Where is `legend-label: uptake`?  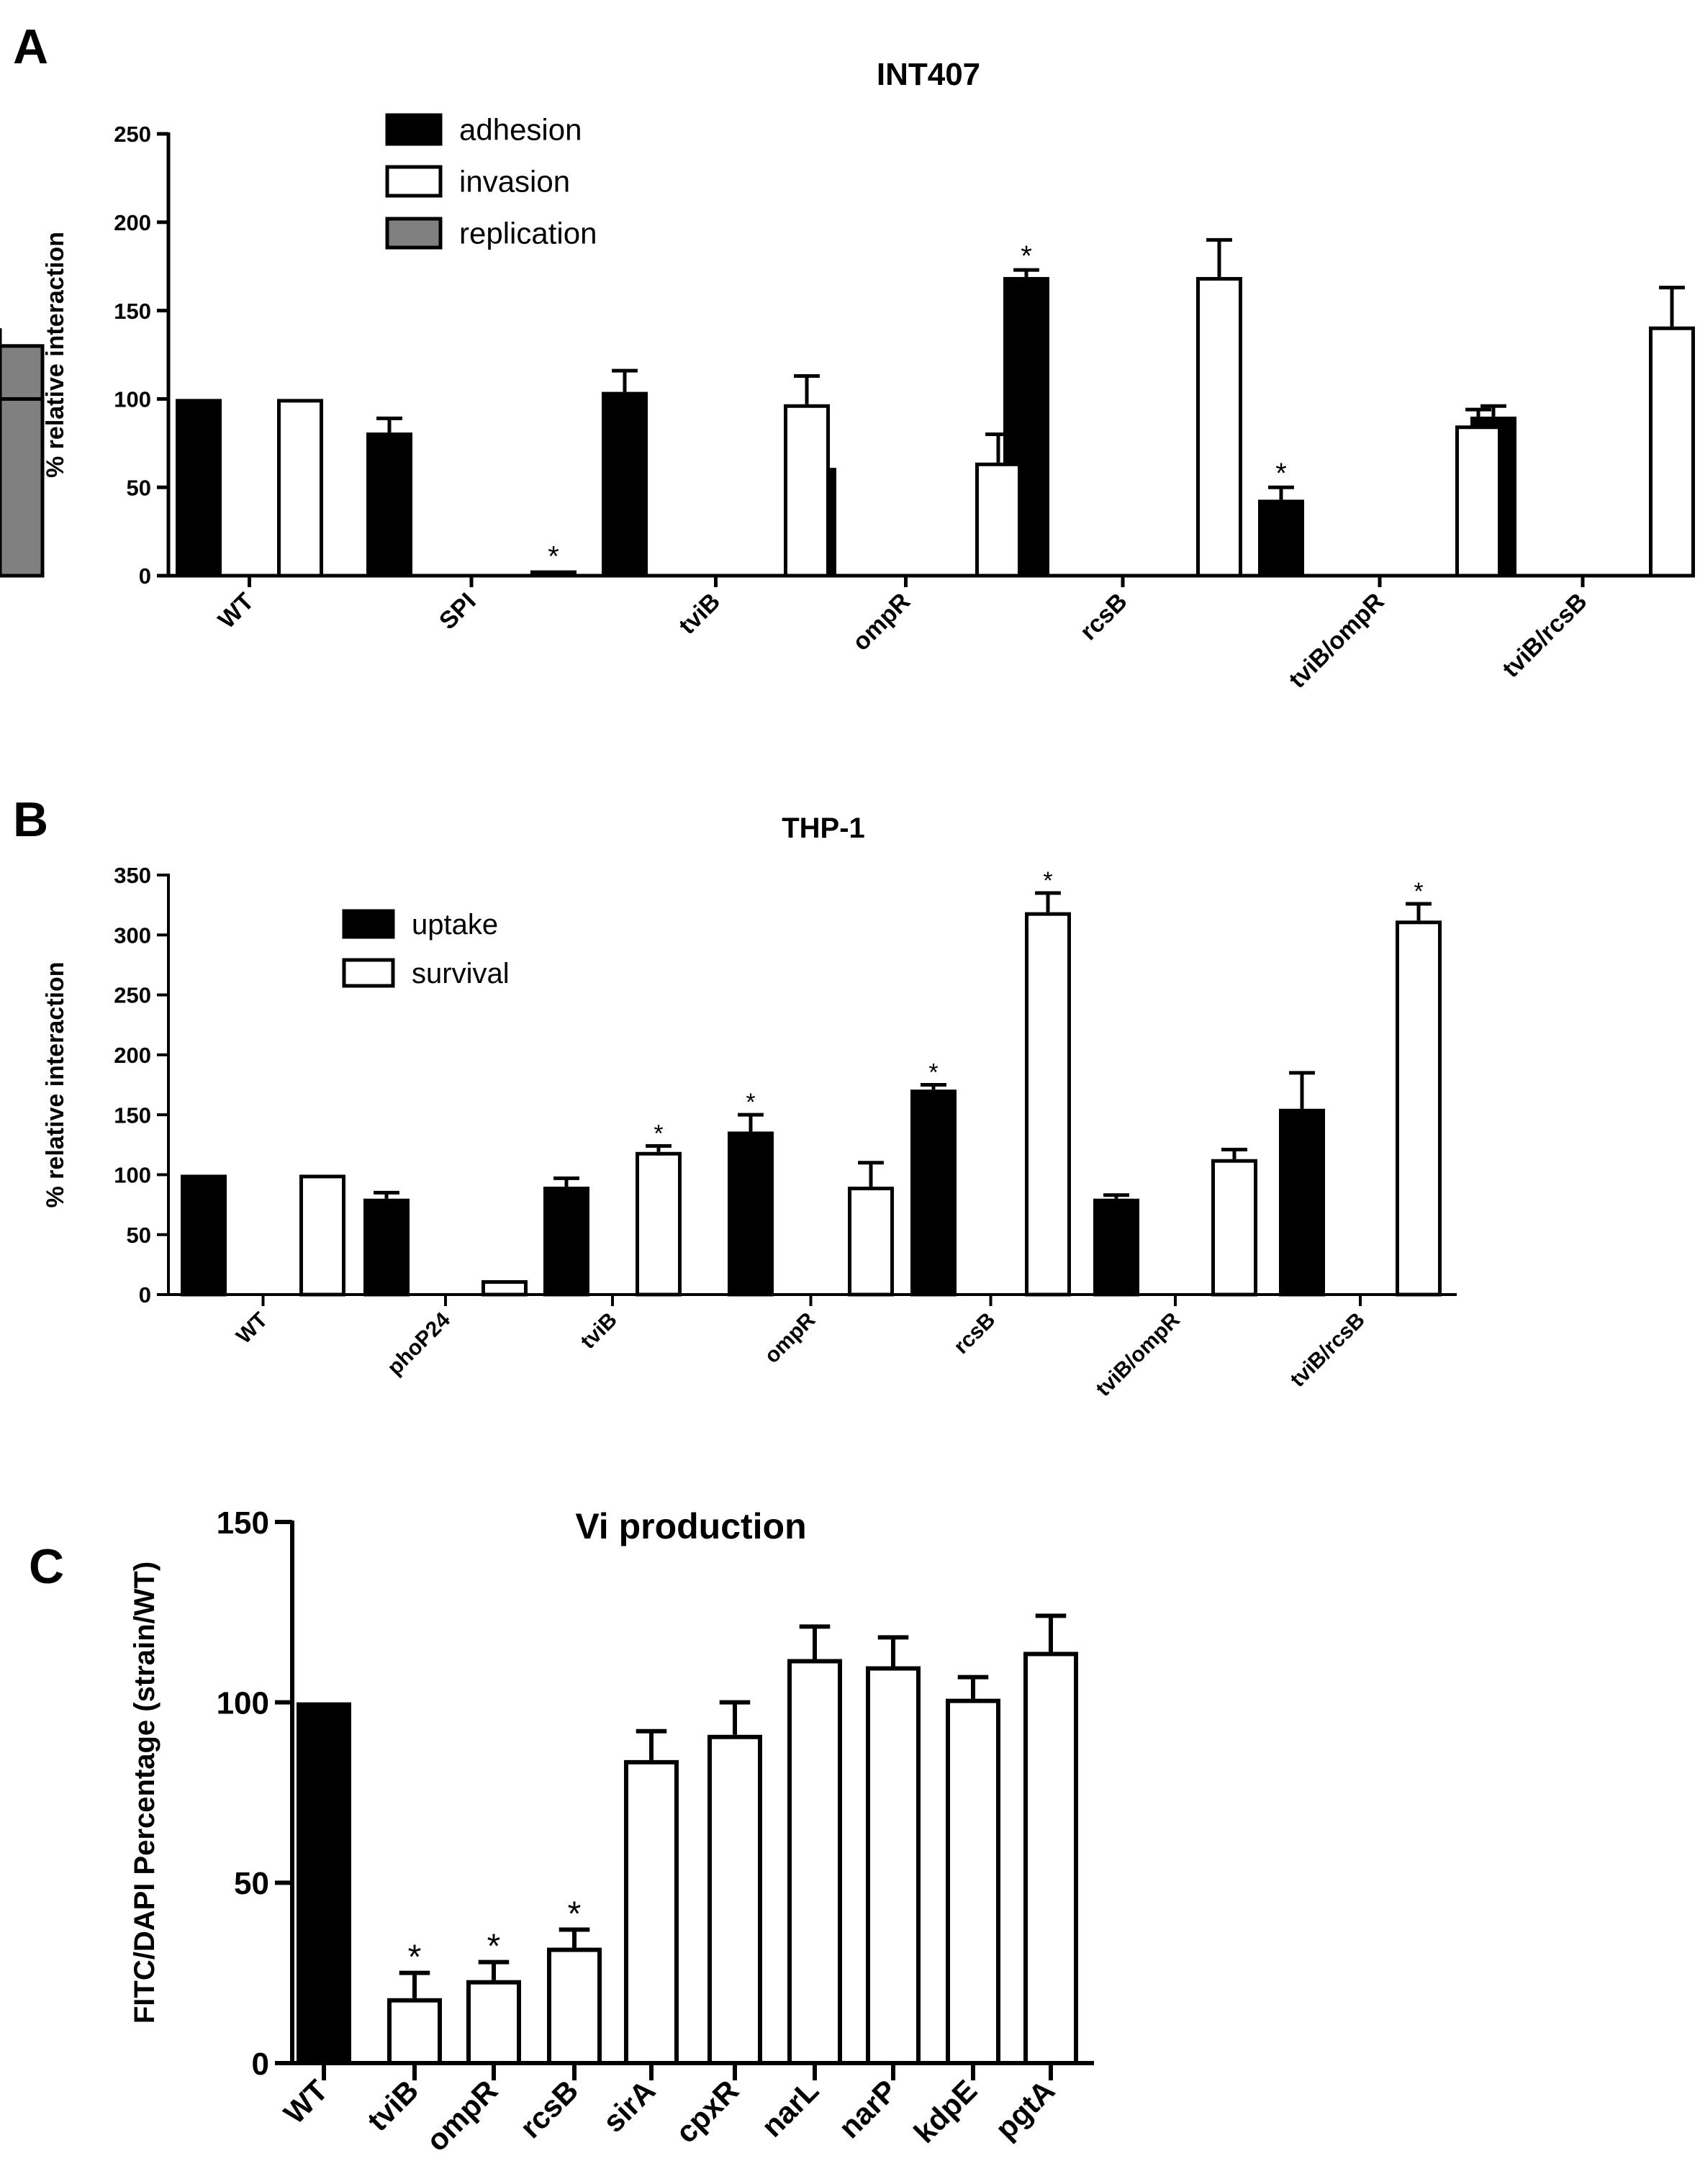
legend-label: uptake is located at coordinates (455, 925).